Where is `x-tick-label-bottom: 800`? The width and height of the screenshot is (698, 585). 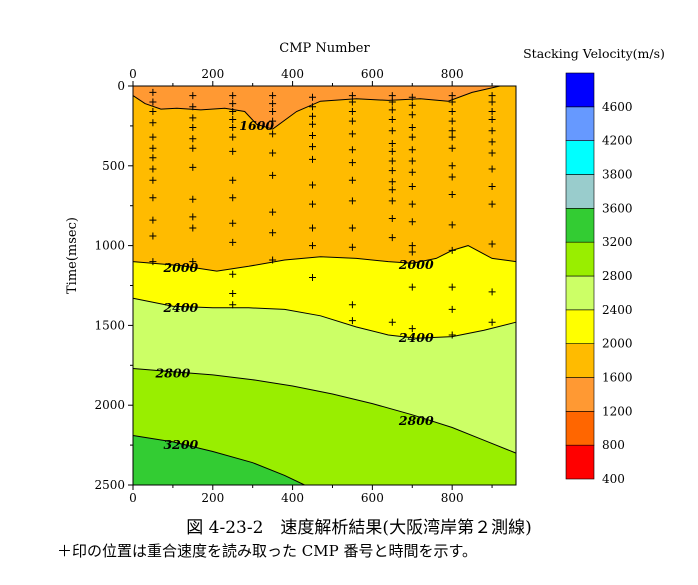 x-tick-label-bottom: 800 is located at coordinates (452, 498).